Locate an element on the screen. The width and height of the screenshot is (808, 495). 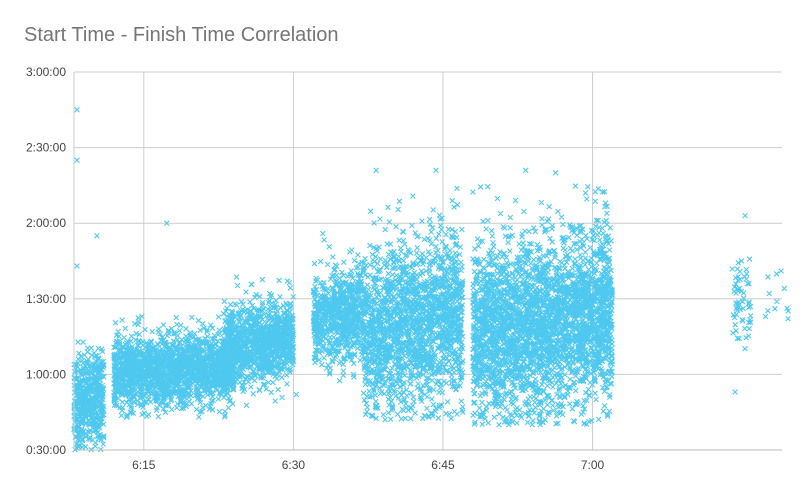
y-tick-label: 1:30:00 is located at coordinates (46, 299).